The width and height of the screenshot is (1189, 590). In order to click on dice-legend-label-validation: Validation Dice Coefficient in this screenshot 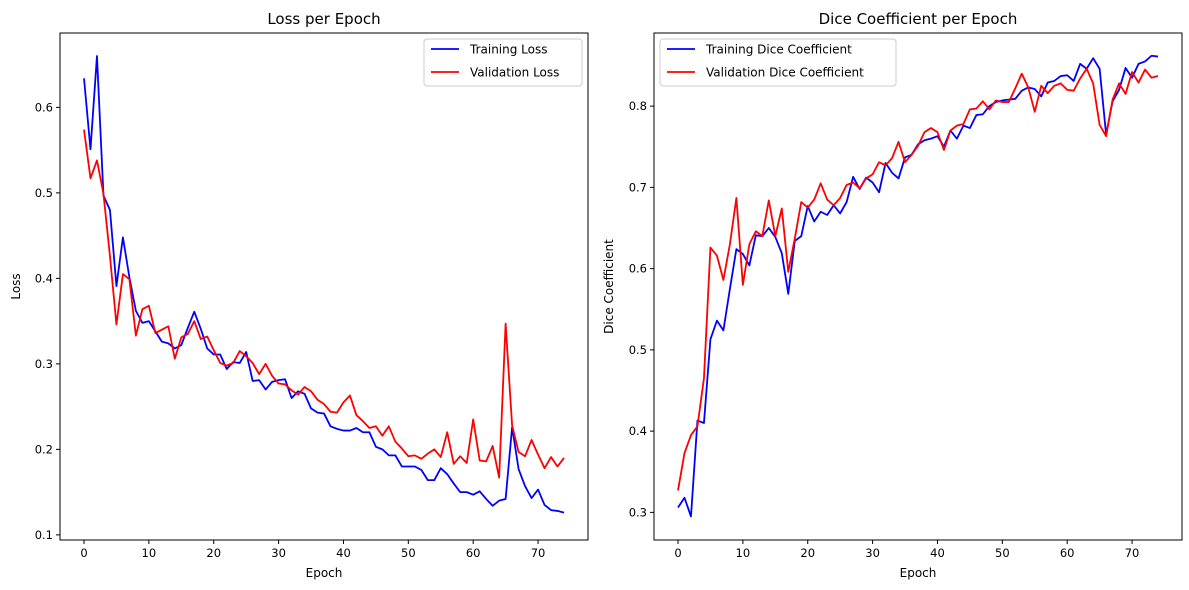, I will do `click(785, 73)`.